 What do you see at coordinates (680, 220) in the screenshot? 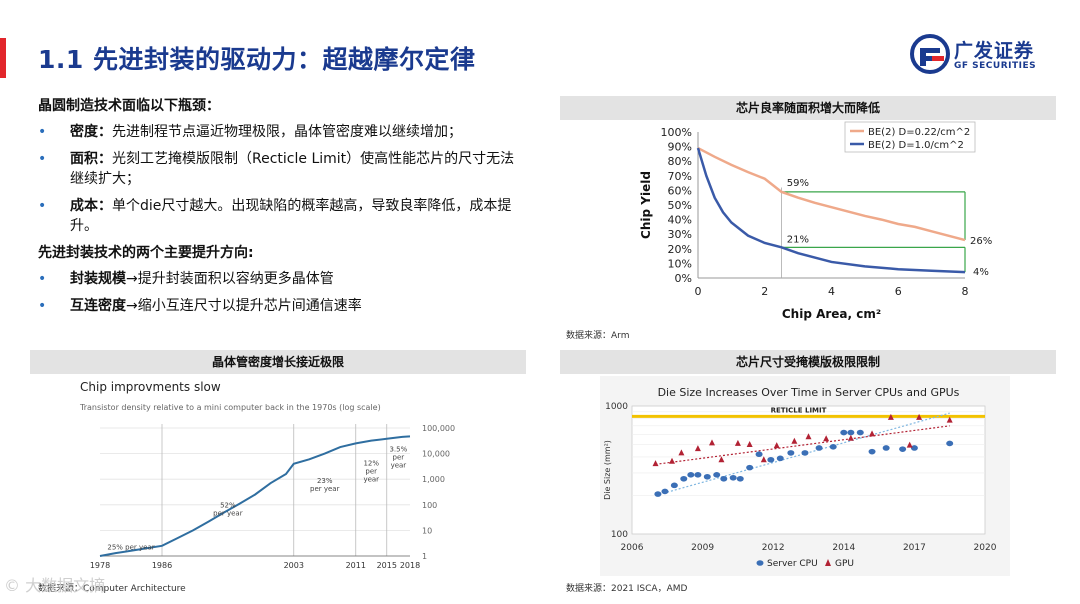
I see `y-tick-label: 40%` at bounding box center [680, 220].